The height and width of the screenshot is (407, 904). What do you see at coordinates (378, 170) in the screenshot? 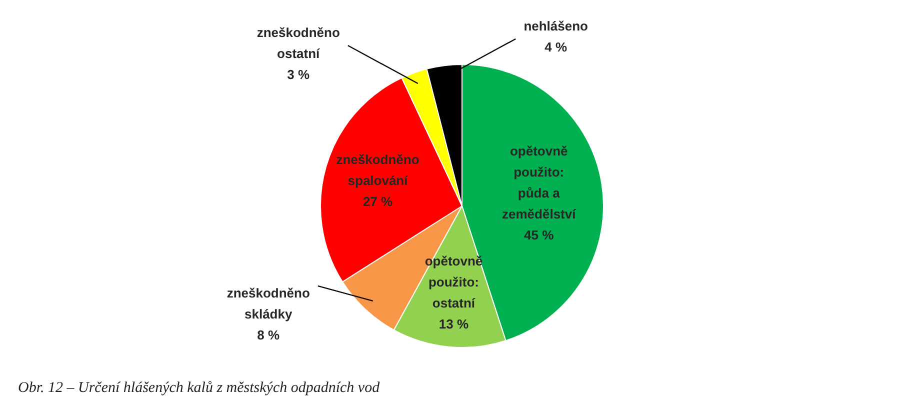
I see `slice-label: zneškodněno spalování` at bounding box center [378, 170].